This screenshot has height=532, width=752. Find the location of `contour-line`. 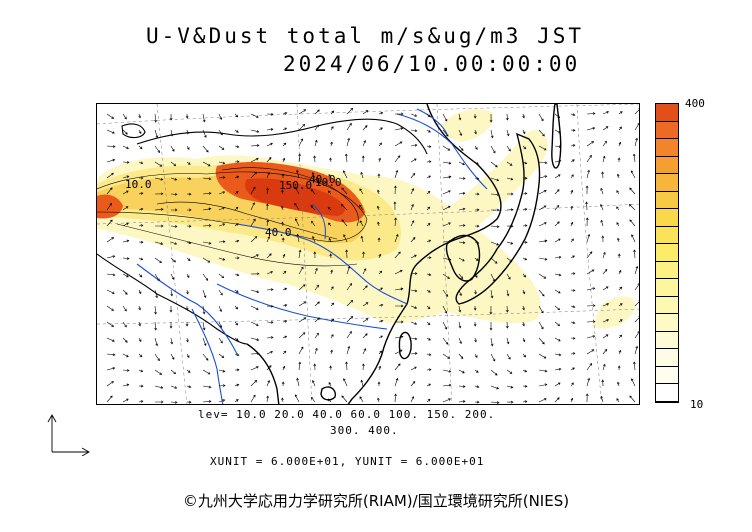

contour-line is located at coordinates (290, 197).